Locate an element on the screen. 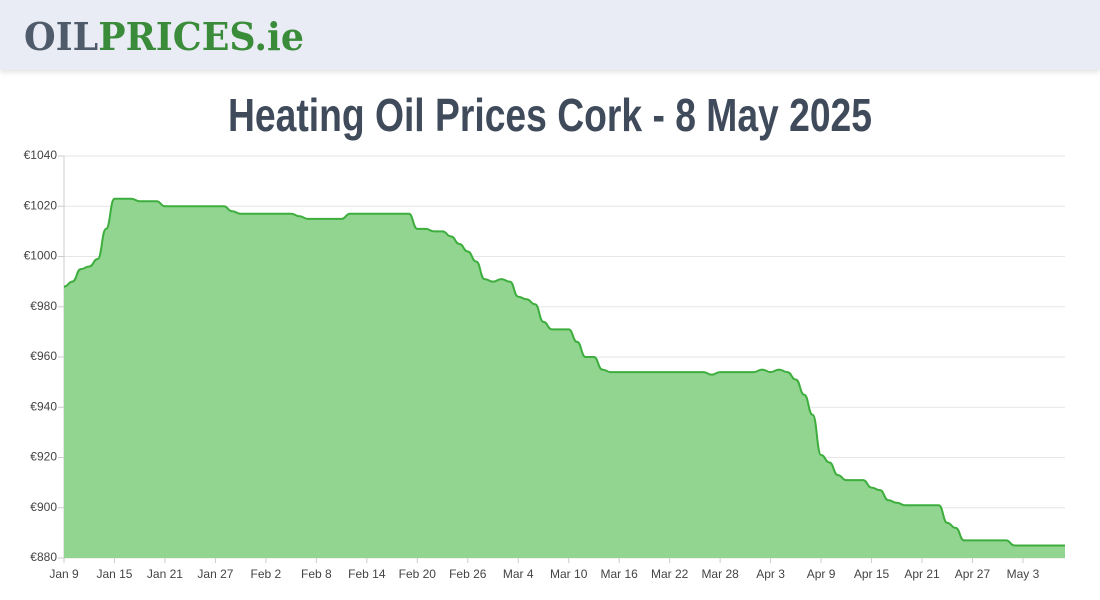  x-tick-label: Mar 10 is located at coordinates (569, 574).